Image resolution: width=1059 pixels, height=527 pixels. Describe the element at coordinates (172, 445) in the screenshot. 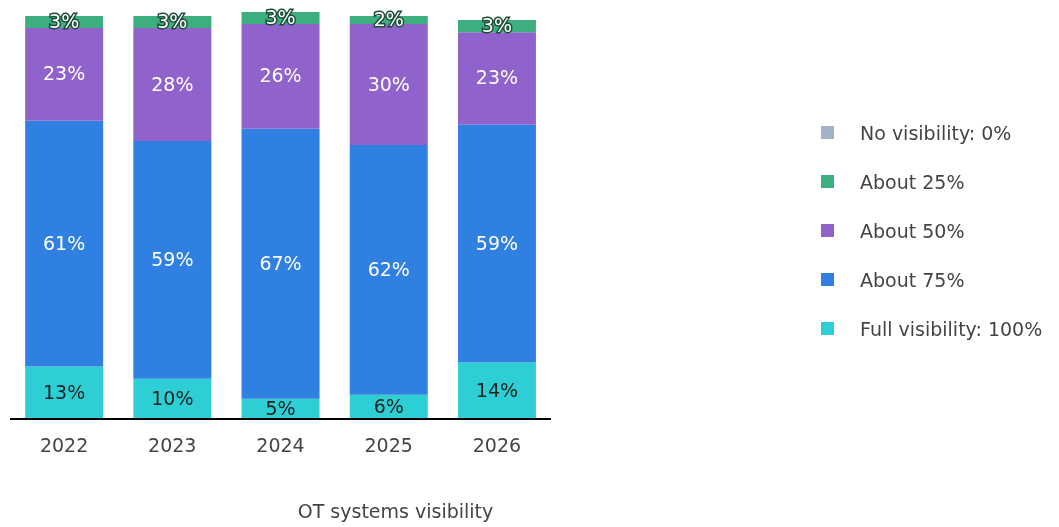

I see `x-tick-label: 2023` at that location.